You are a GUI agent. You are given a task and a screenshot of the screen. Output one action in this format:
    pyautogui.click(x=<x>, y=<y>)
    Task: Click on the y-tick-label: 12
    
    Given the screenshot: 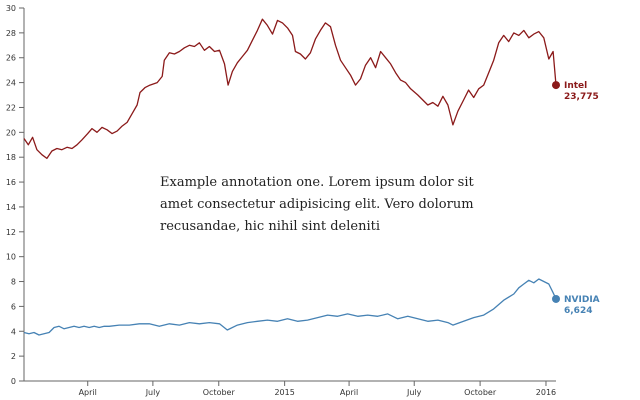 What is the action you would take?
    pyautogui.click(x=11, y=232)
    